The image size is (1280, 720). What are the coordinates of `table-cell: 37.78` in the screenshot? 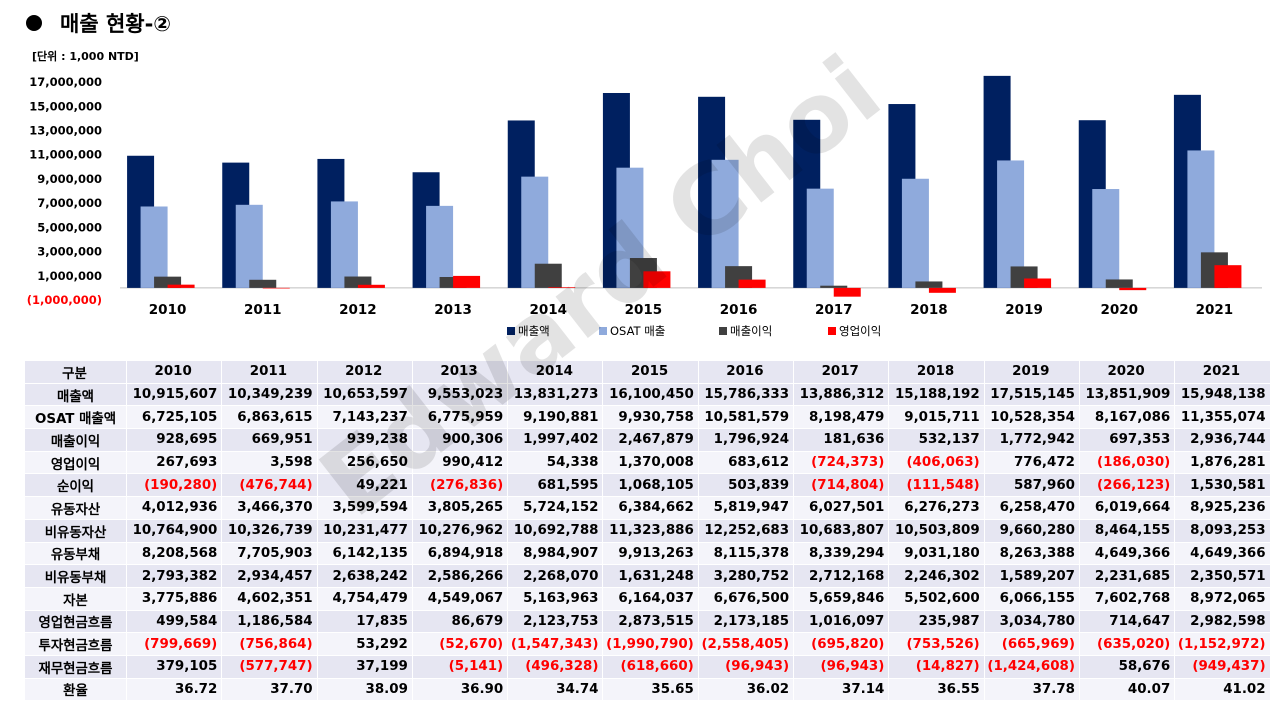 It's located at (1031, 689).